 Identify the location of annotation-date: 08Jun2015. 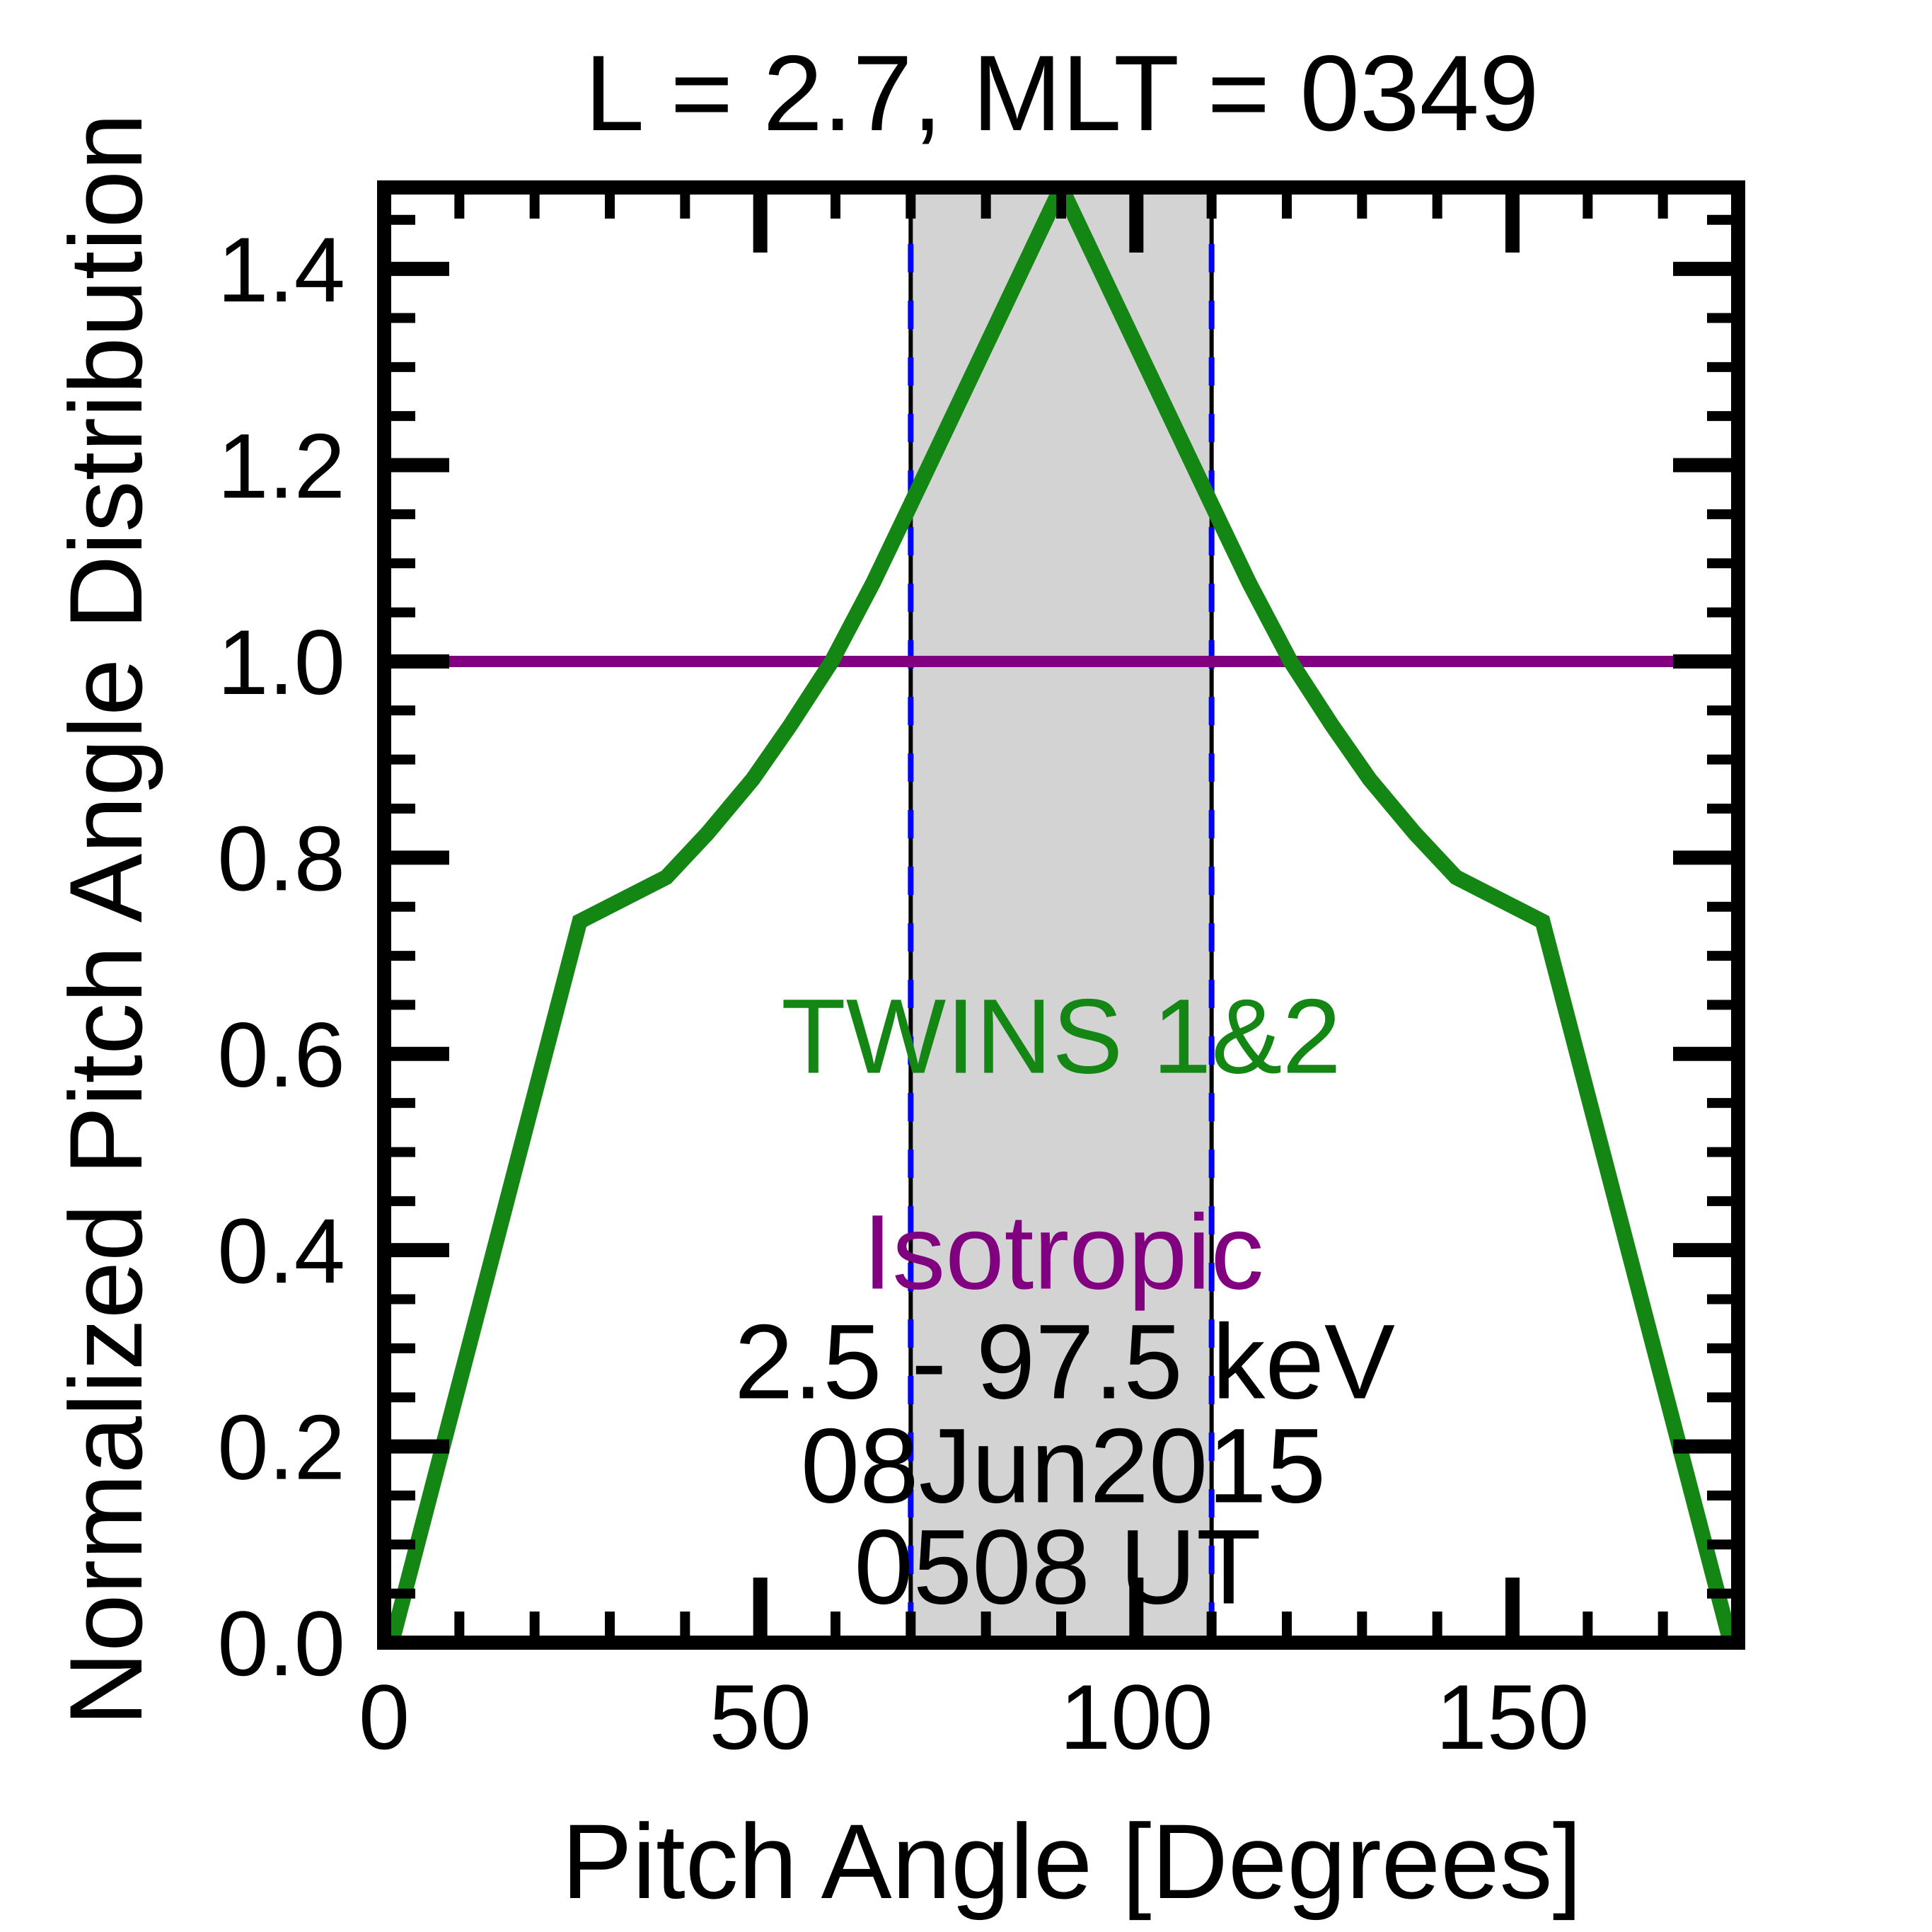
(1063, 1465).